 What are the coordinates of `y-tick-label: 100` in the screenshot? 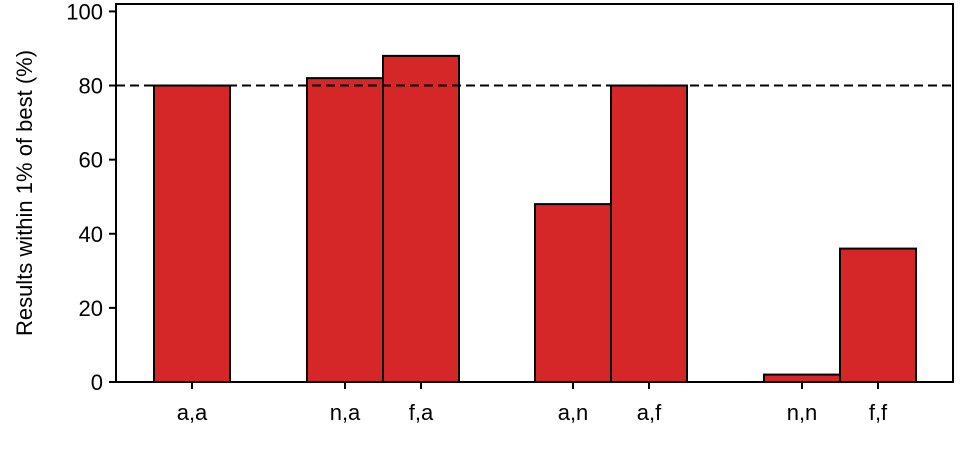 It's located at (84, 12).